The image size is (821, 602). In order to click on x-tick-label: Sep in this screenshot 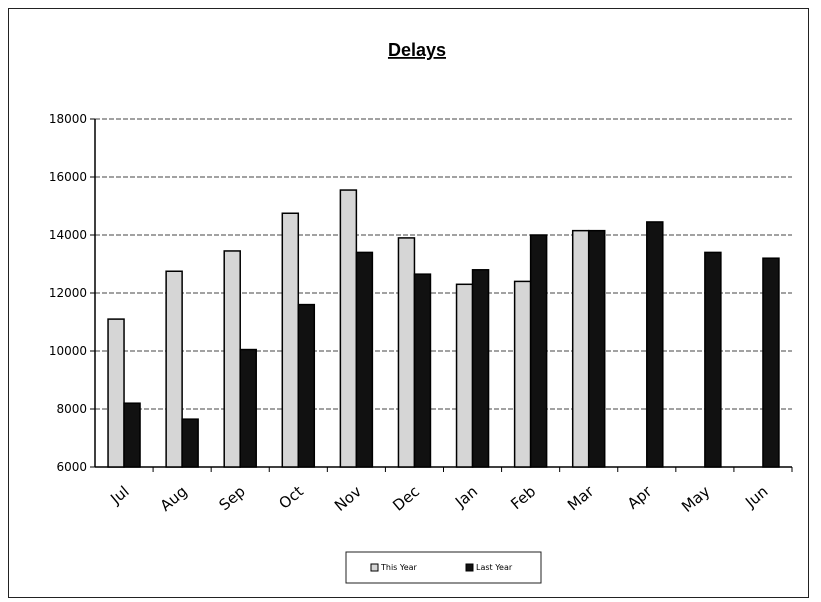, I will do `click(232, 498)`.